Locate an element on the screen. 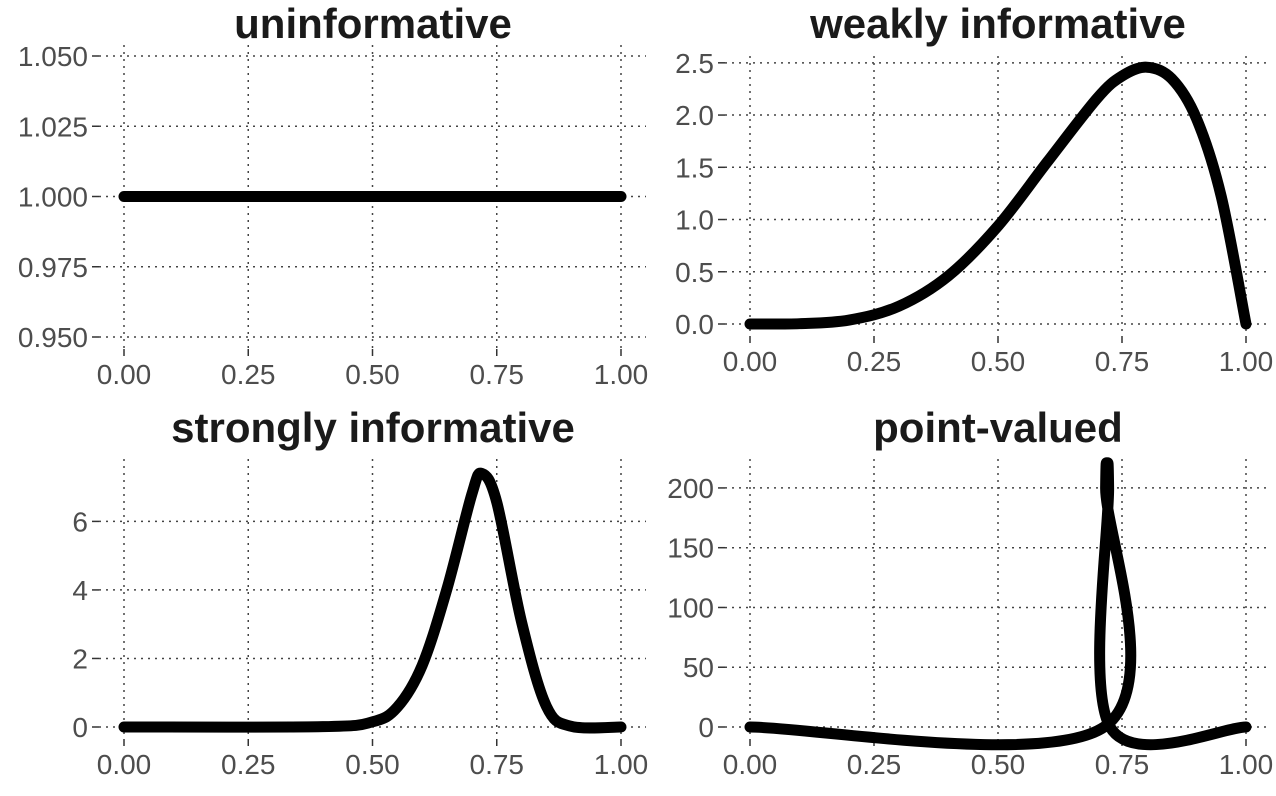 The height and width of the screenshot is (796, 1276). y-tick-label: 150 is located at coordinates (690, 548).